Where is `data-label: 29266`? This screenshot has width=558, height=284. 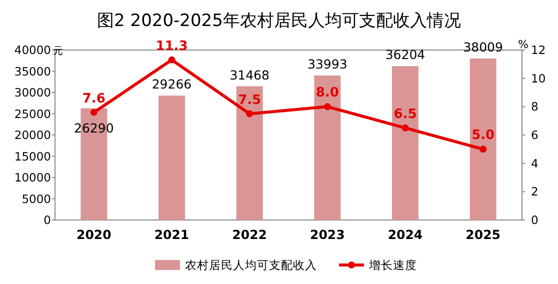
data-label: 29266 is located at coordinates (172, 84).